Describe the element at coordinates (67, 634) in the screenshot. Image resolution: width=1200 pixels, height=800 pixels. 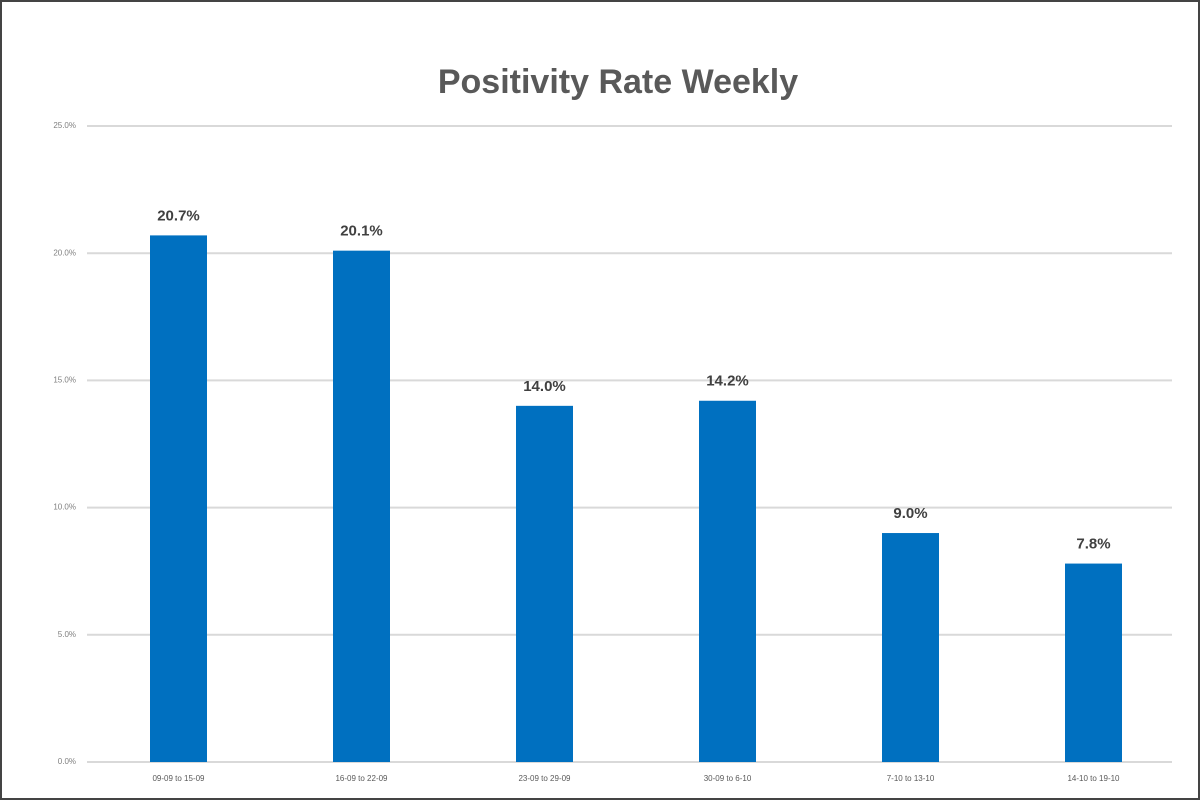
I see `y-tick-label: 5.0%` at that location.